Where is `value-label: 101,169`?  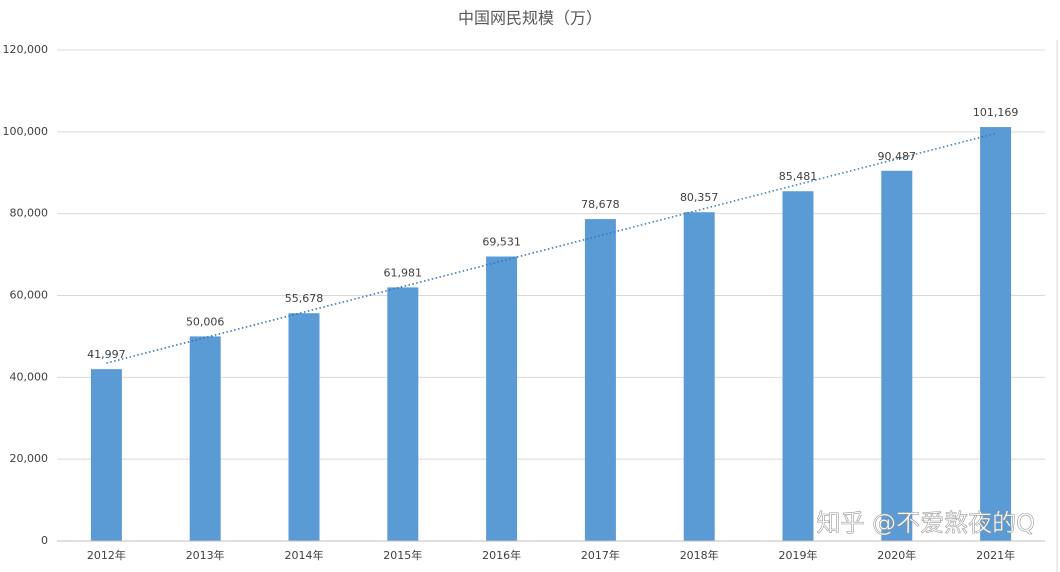
value-label: 101,169 is located at coordinates (996, 112).